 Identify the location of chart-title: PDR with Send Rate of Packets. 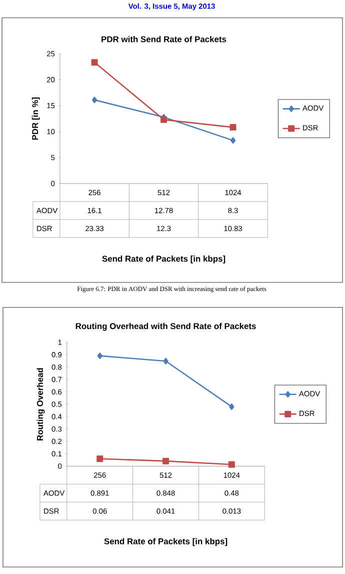
(164, 39).